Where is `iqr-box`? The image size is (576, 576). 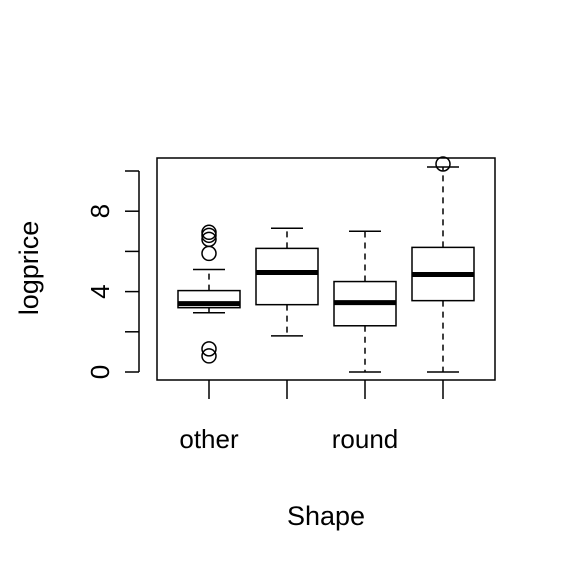 iqr-box is located at coordinates (287, 276).